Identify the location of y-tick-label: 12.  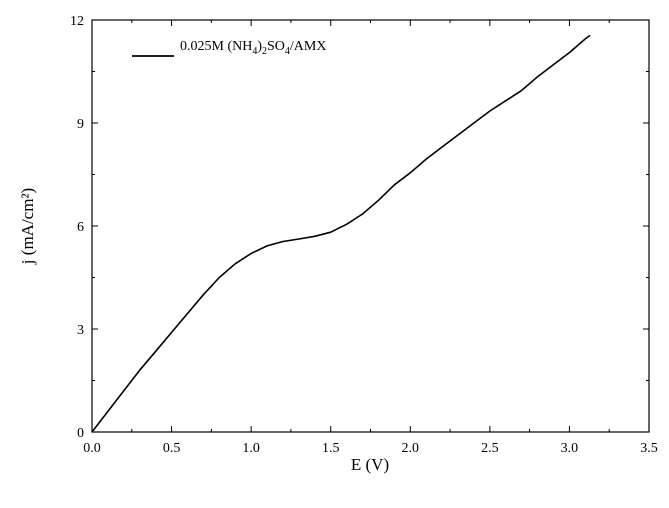
(77, 21).